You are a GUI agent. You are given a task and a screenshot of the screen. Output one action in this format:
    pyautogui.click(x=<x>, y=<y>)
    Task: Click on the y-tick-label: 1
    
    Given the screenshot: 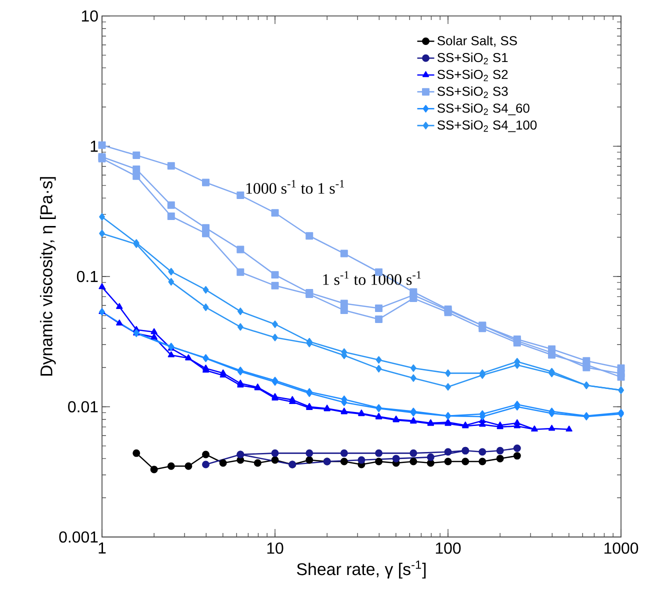 What is the action you would take?
    pyautogui.click(x=94, y=146)
    